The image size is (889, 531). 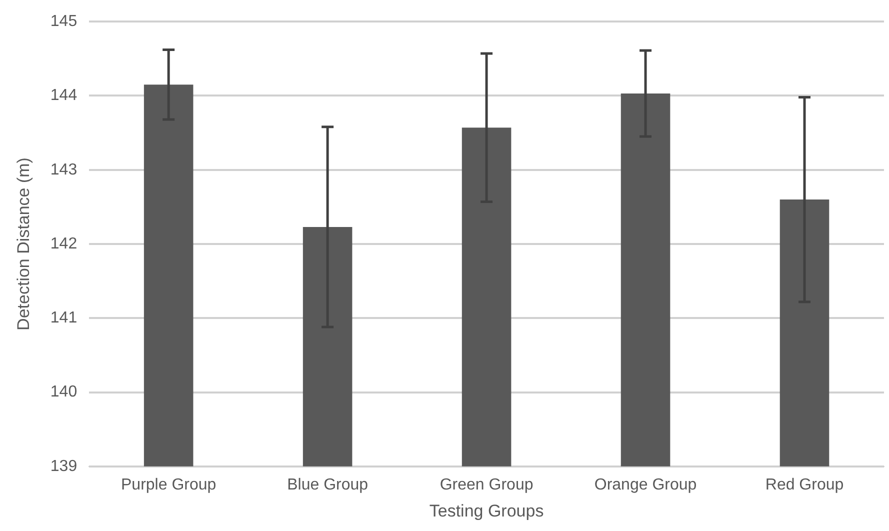 I want to click on x-tick-label: Purple Group, so click(x=168, y=485).